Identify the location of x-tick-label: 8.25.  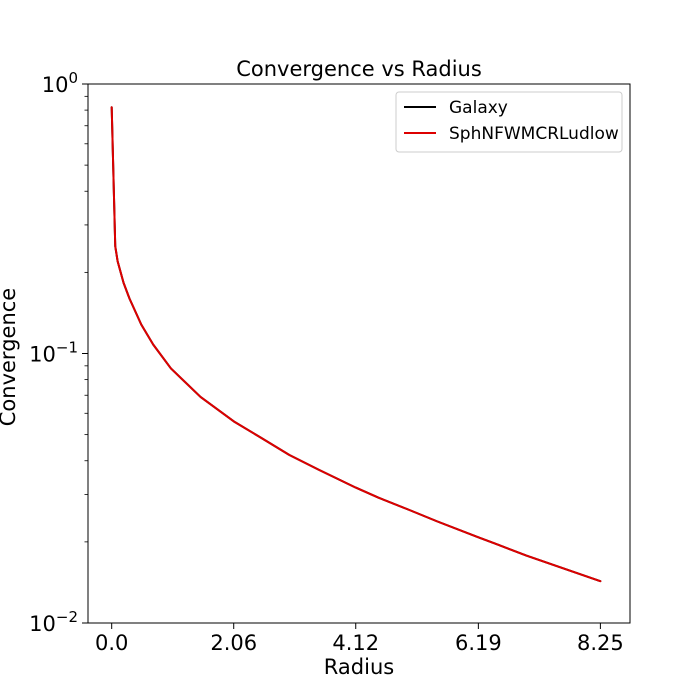
(600, 643).